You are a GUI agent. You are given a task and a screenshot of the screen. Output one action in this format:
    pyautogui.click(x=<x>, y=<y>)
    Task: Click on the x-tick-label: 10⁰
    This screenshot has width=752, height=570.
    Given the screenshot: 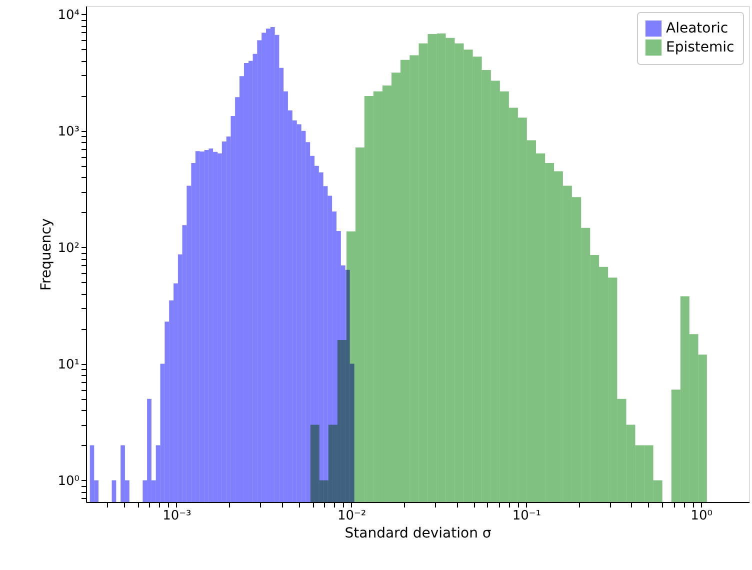 What is the action you would take?
    pyautogui.click(x=701, y=516)
    